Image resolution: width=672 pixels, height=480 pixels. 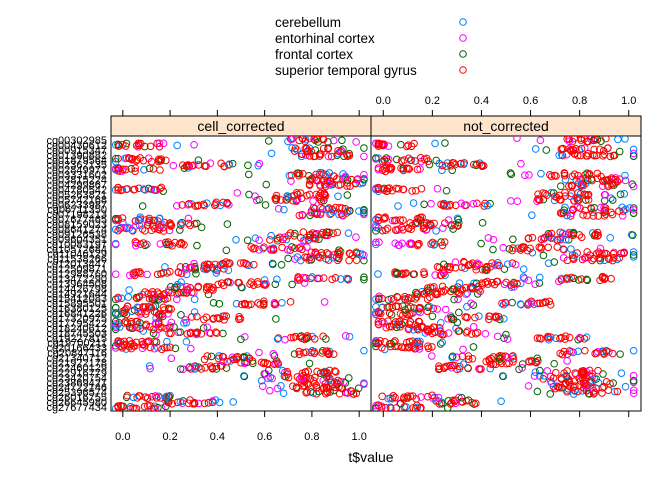 What do you see at coordinates (76, 383) in the screenshot?
I see `y-axis-tick-label: cg23869421` at bounding box center [76, 383].